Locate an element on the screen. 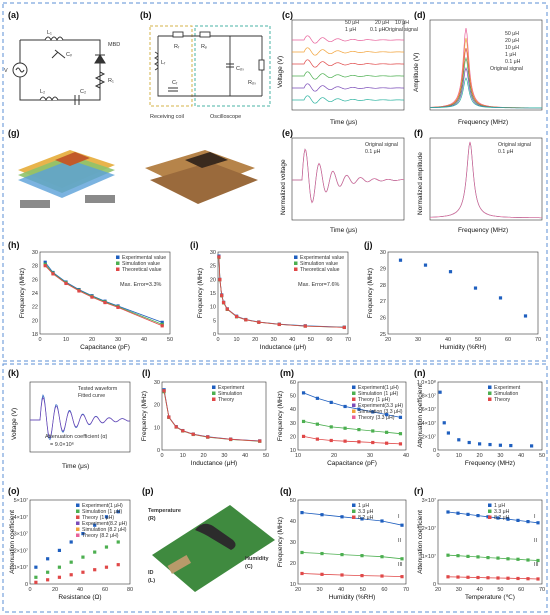 Image resolution: width=550 pixels, height=615 pixels. legend-item: Theoretical value is located at coordinates (320, 270).